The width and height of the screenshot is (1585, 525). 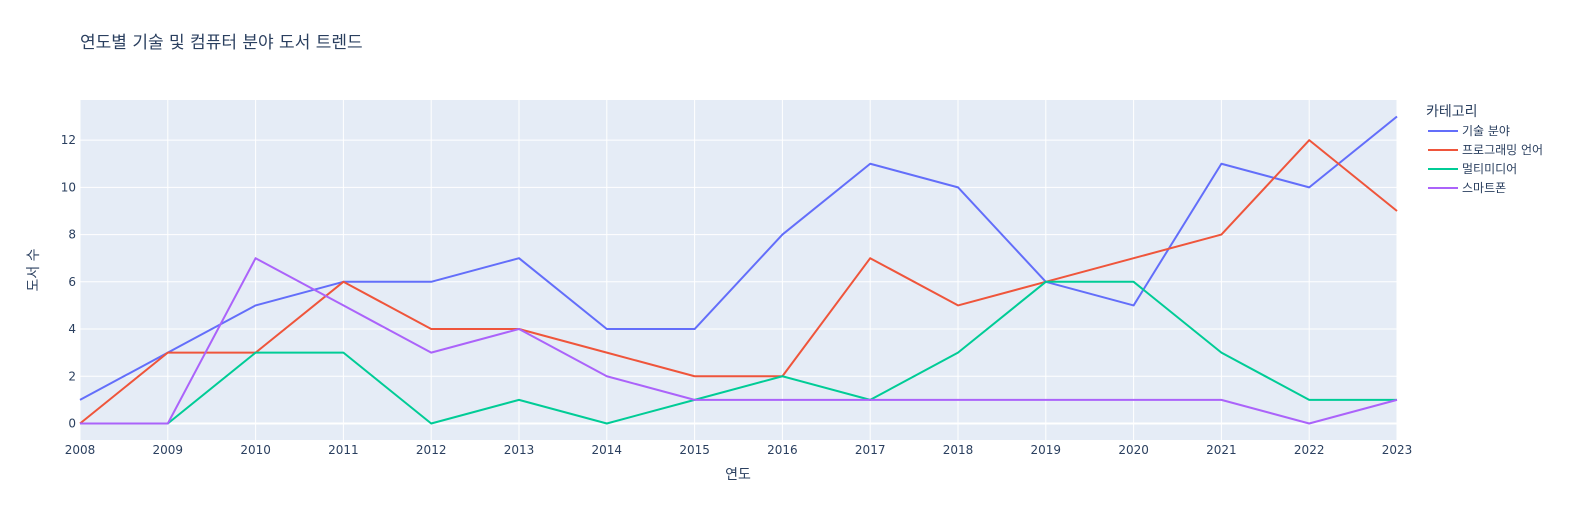 I want to click on x-tick-label: 2018, so click(x=958, y=450).